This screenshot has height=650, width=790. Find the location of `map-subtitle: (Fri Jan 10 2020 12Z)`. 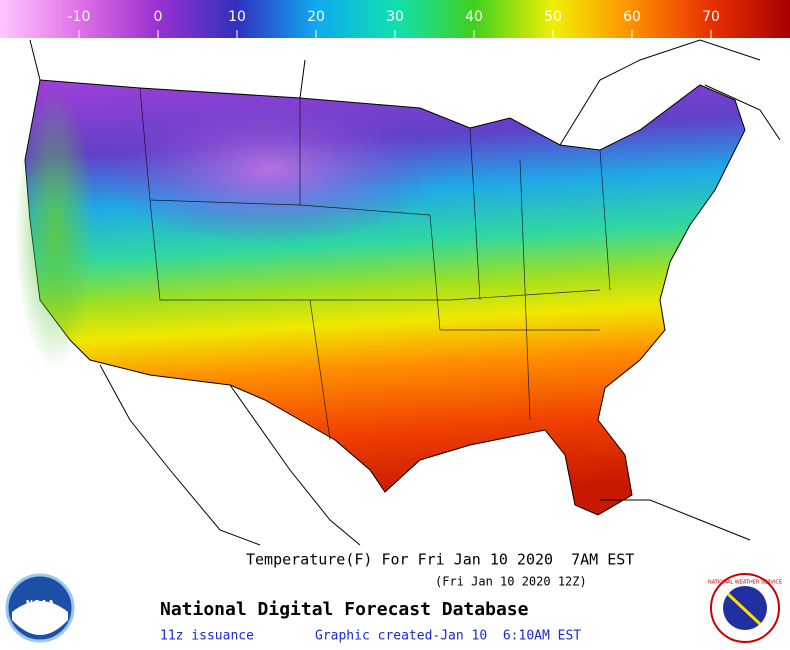

map-subtitle: (Fri Jan 10 2020 12Z) is located at coordinates (511, 582).